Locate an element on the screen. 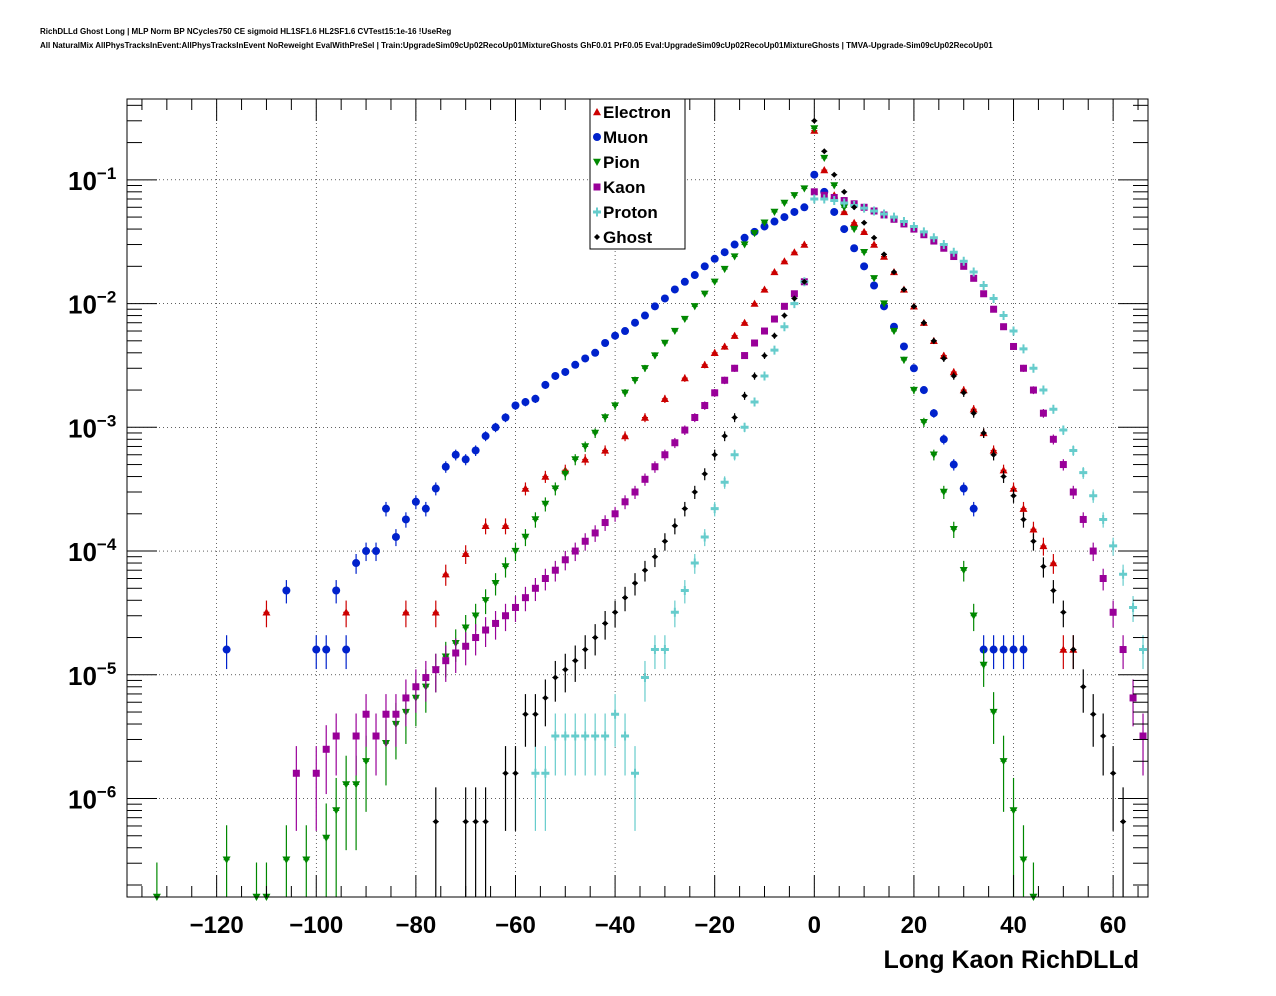 The image size is (1276, 996). x-tick-label: −40 is located at coordinates (615, 925).